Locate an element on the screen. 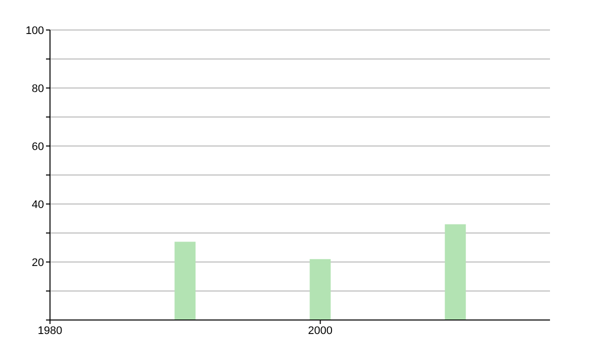  x-tick-label: 1980 is located at coordinates (50, 330).